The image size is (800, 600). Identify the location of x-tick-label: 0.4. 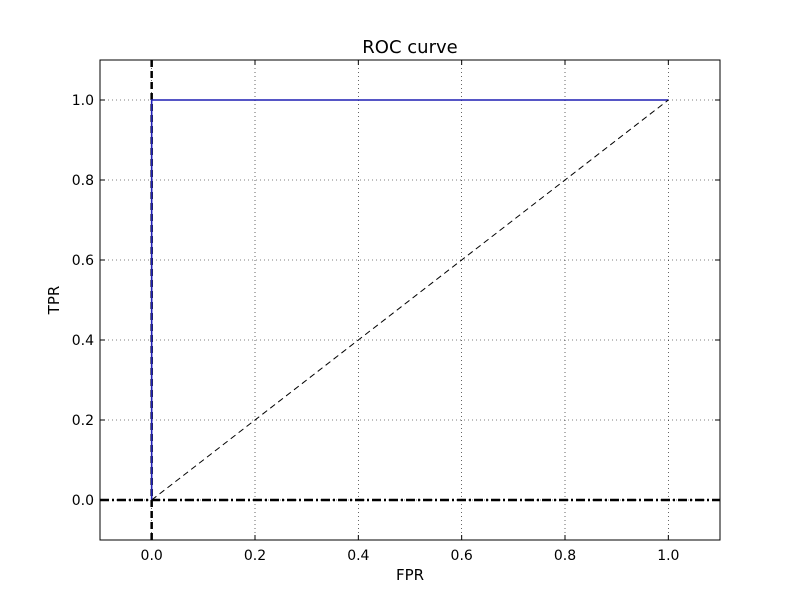
(358, 556).